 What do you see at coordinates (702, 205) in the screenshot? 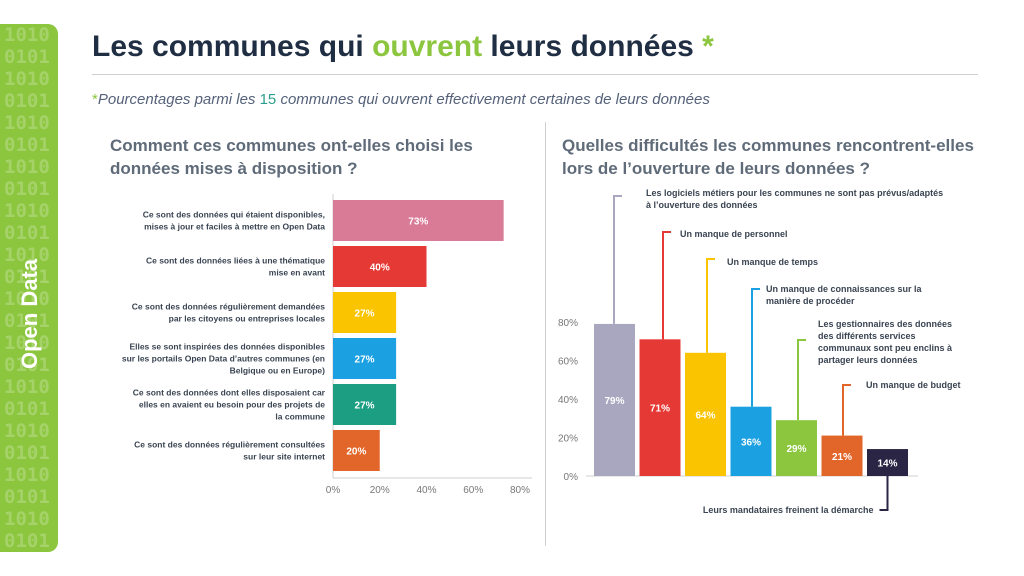
I see `callout-label: à l’ouverture des données` at bounding box center [702, 205].